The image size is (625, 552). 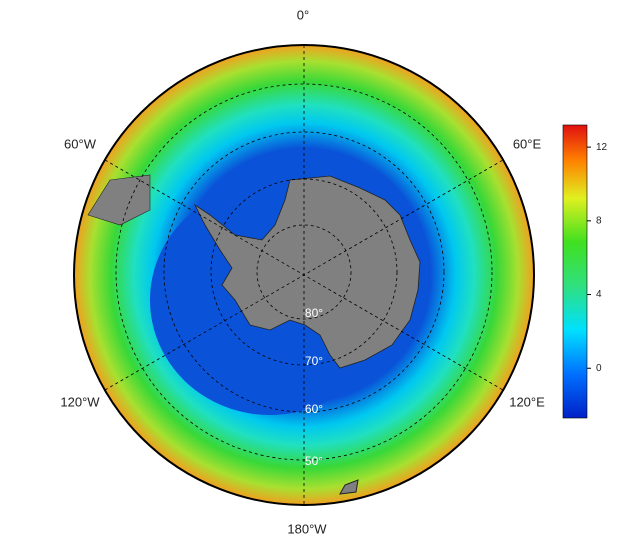 I want to click on longitude-label: 180°W, so click(x=307, y=528).